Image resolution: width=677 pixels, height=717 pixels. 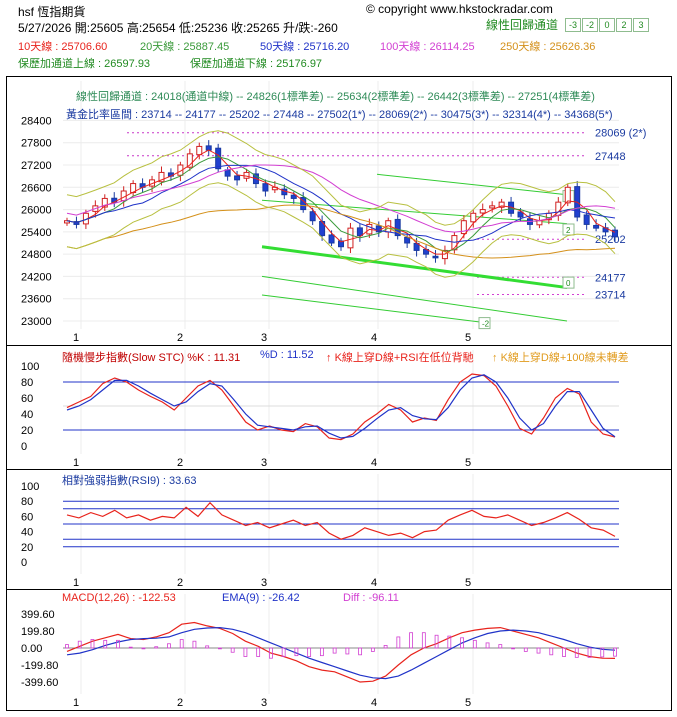 I want to click on bollinger-lower-line, so click(x=341, y=230).